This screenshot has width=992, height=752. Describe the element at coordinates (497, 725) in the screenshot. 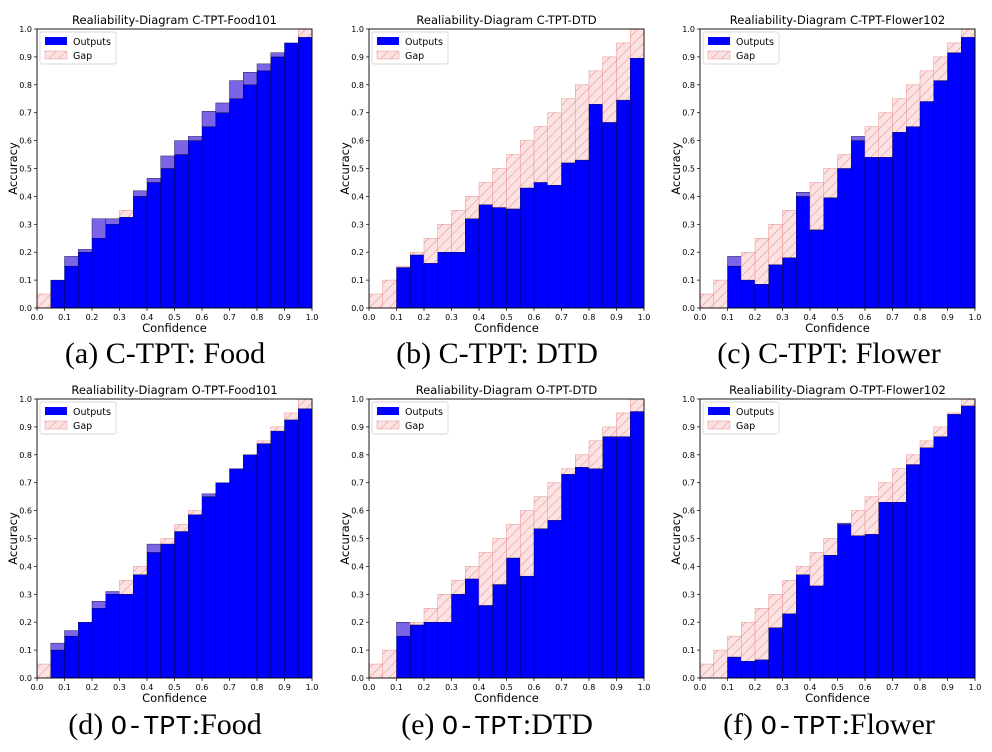

I see `subfigure-caption: (e) O-TPT:DTD` at that location.